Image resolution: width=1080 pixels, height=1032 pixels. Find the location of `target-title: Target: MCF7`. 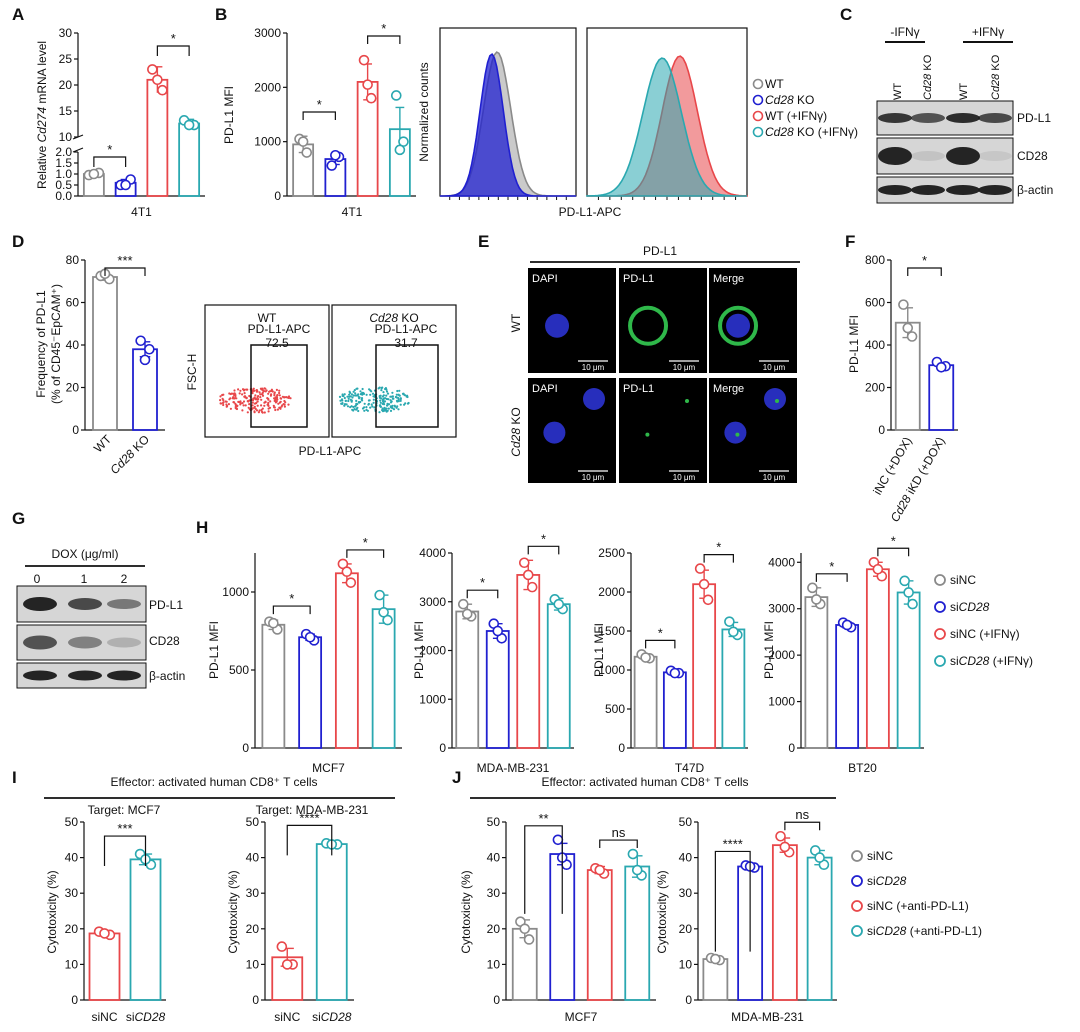

target-title: Target: MCF7 is located at coordinates (124, 810).